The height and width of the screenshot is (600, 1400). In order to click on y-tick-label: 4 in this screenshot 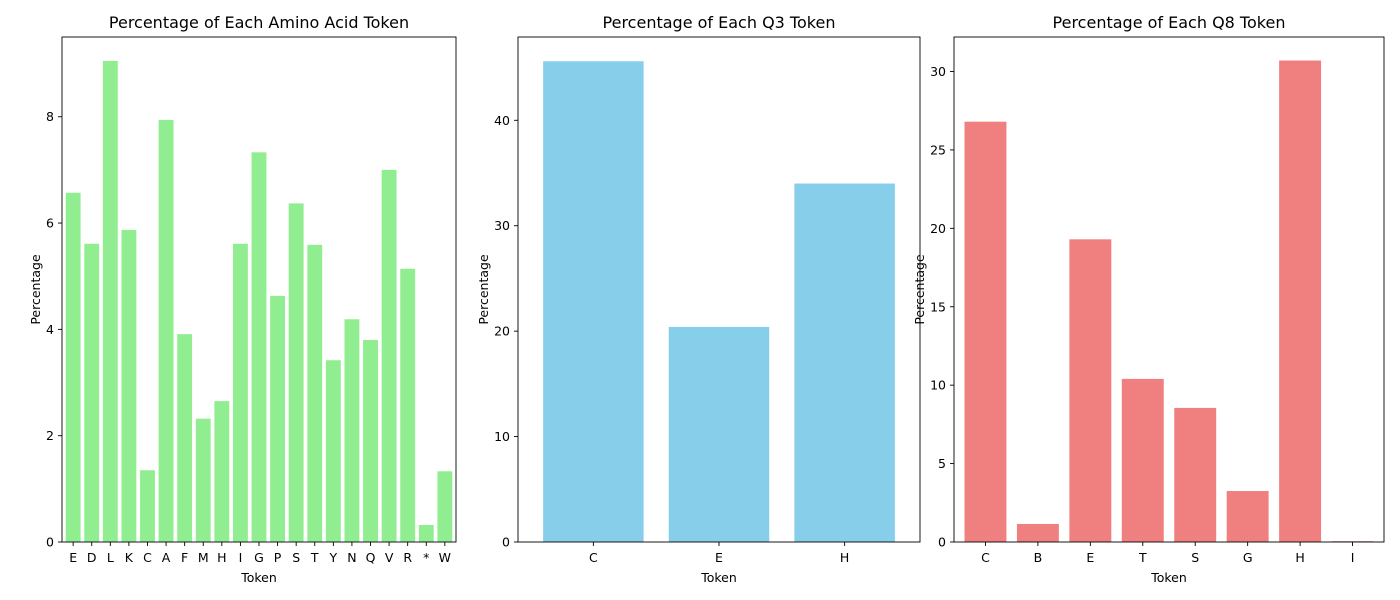, I will do `click(50, 329)`.